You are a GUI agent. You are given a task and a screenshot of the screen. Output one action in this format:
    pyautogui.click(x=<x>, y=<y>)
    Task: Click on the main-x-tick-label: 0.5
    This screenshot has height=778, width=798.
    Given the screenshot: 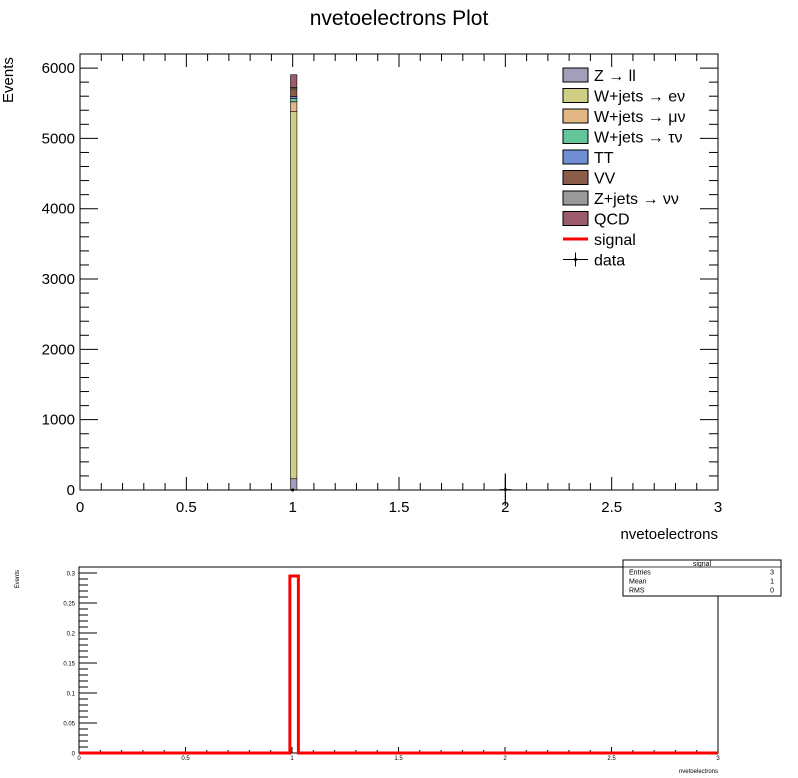 What is the action you would take?
    pyautogui.click(x=186, y=507)
    